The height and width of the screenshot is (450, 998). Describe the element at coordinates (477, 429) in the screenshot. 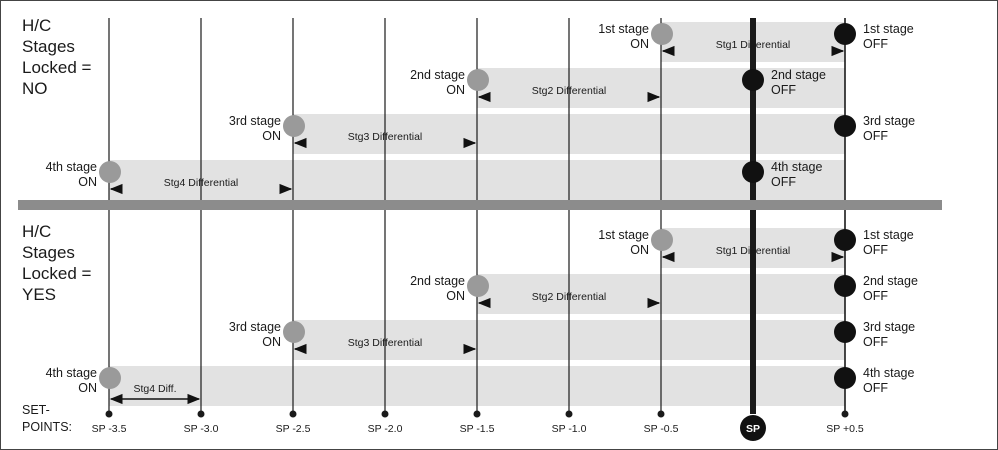

I see `setpoint-tick-label: SP -1.5` at that location.